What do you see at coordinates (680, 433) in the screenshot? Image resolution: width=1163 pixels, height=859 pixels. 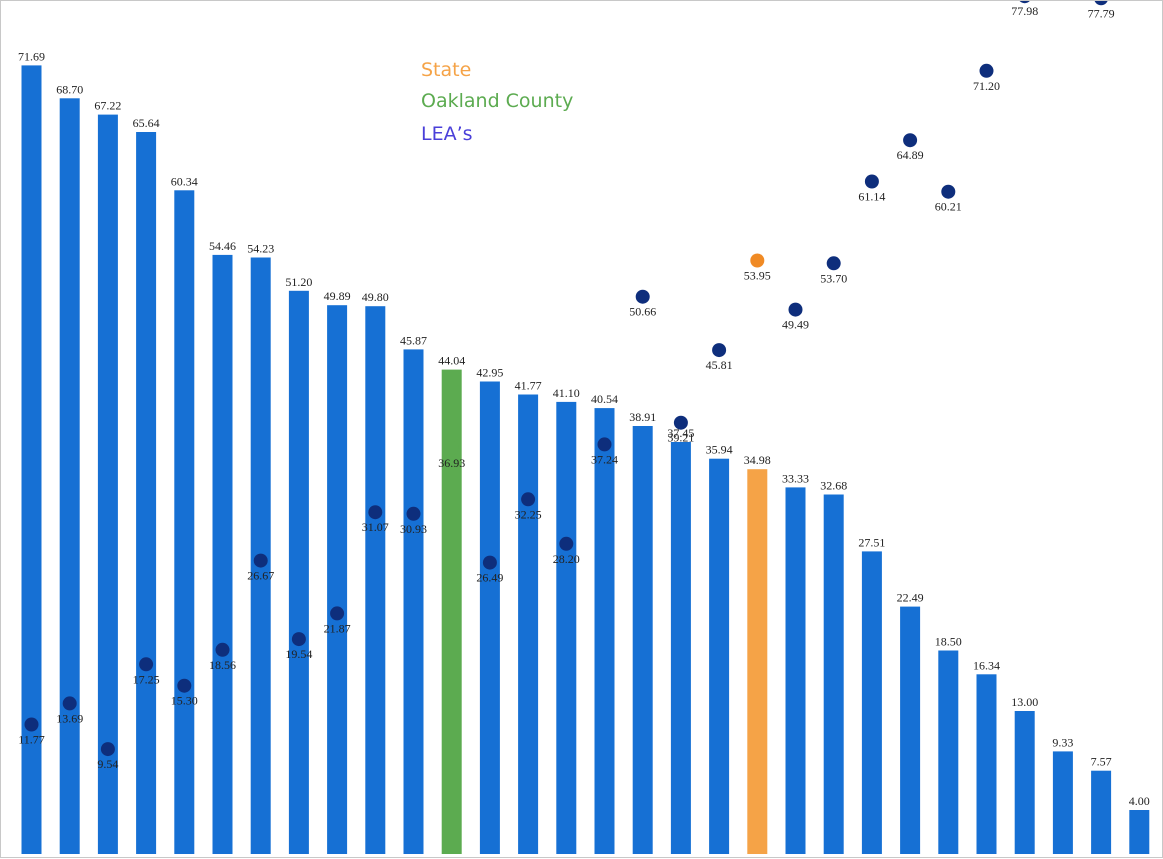 I see `bar-label-18: 37.45` at bounding box center [680, 433].